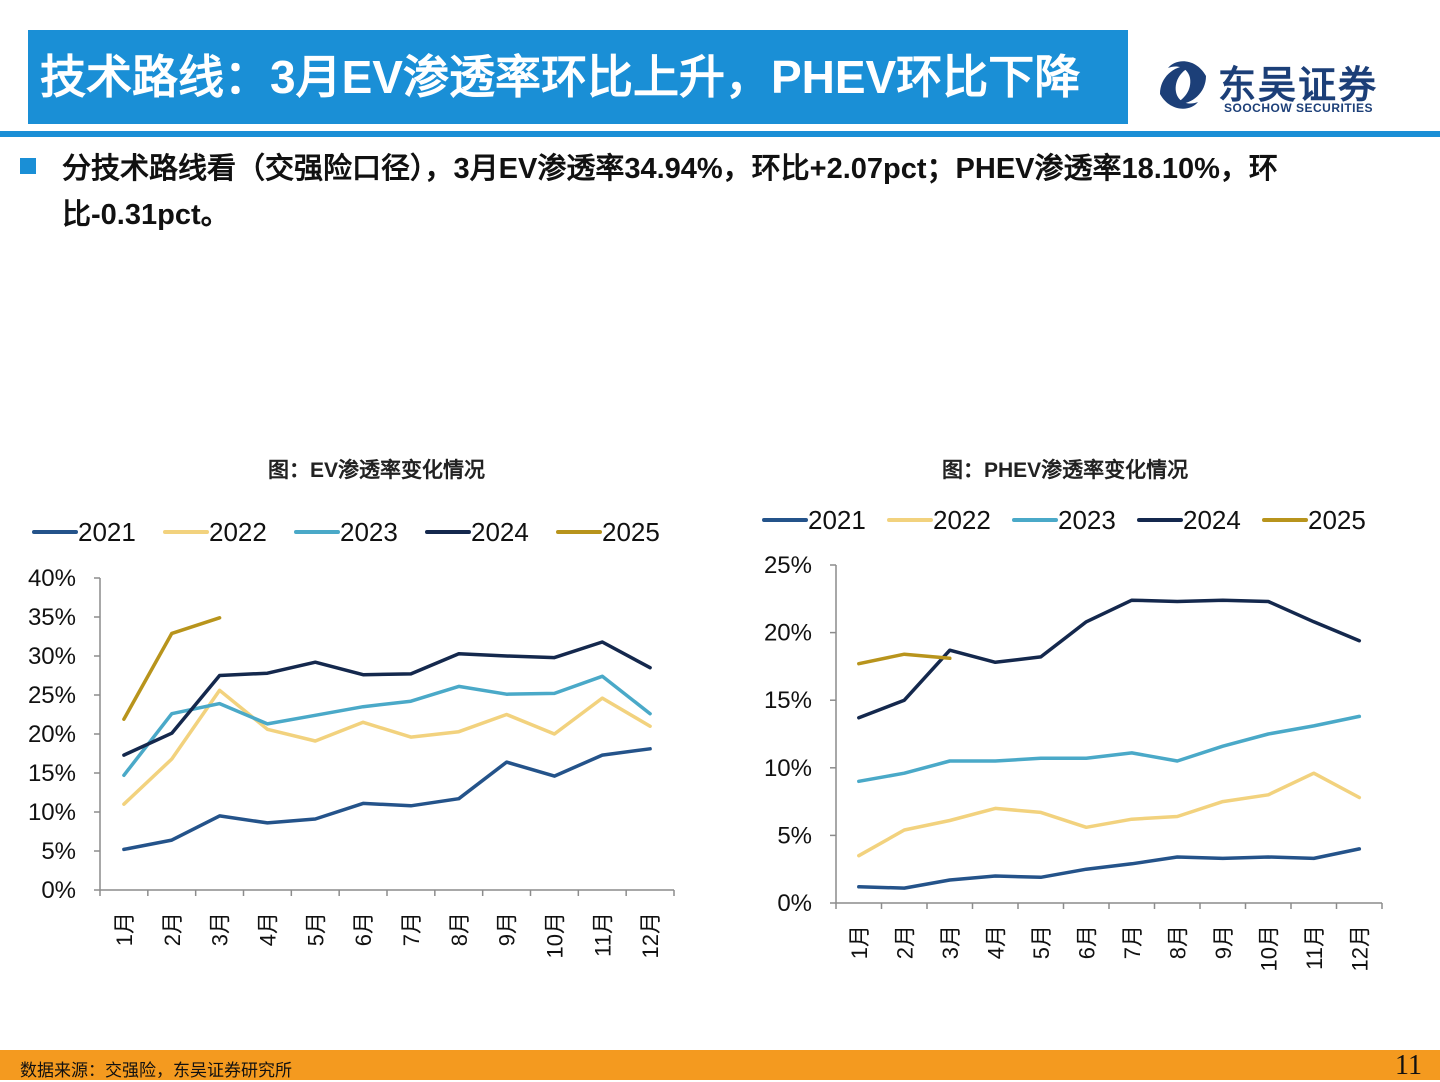  What do you see at coordinates (363, 929) in the screenshot?
I see `ev-x-tick-label: 6月` at bounding box center [363, 929].